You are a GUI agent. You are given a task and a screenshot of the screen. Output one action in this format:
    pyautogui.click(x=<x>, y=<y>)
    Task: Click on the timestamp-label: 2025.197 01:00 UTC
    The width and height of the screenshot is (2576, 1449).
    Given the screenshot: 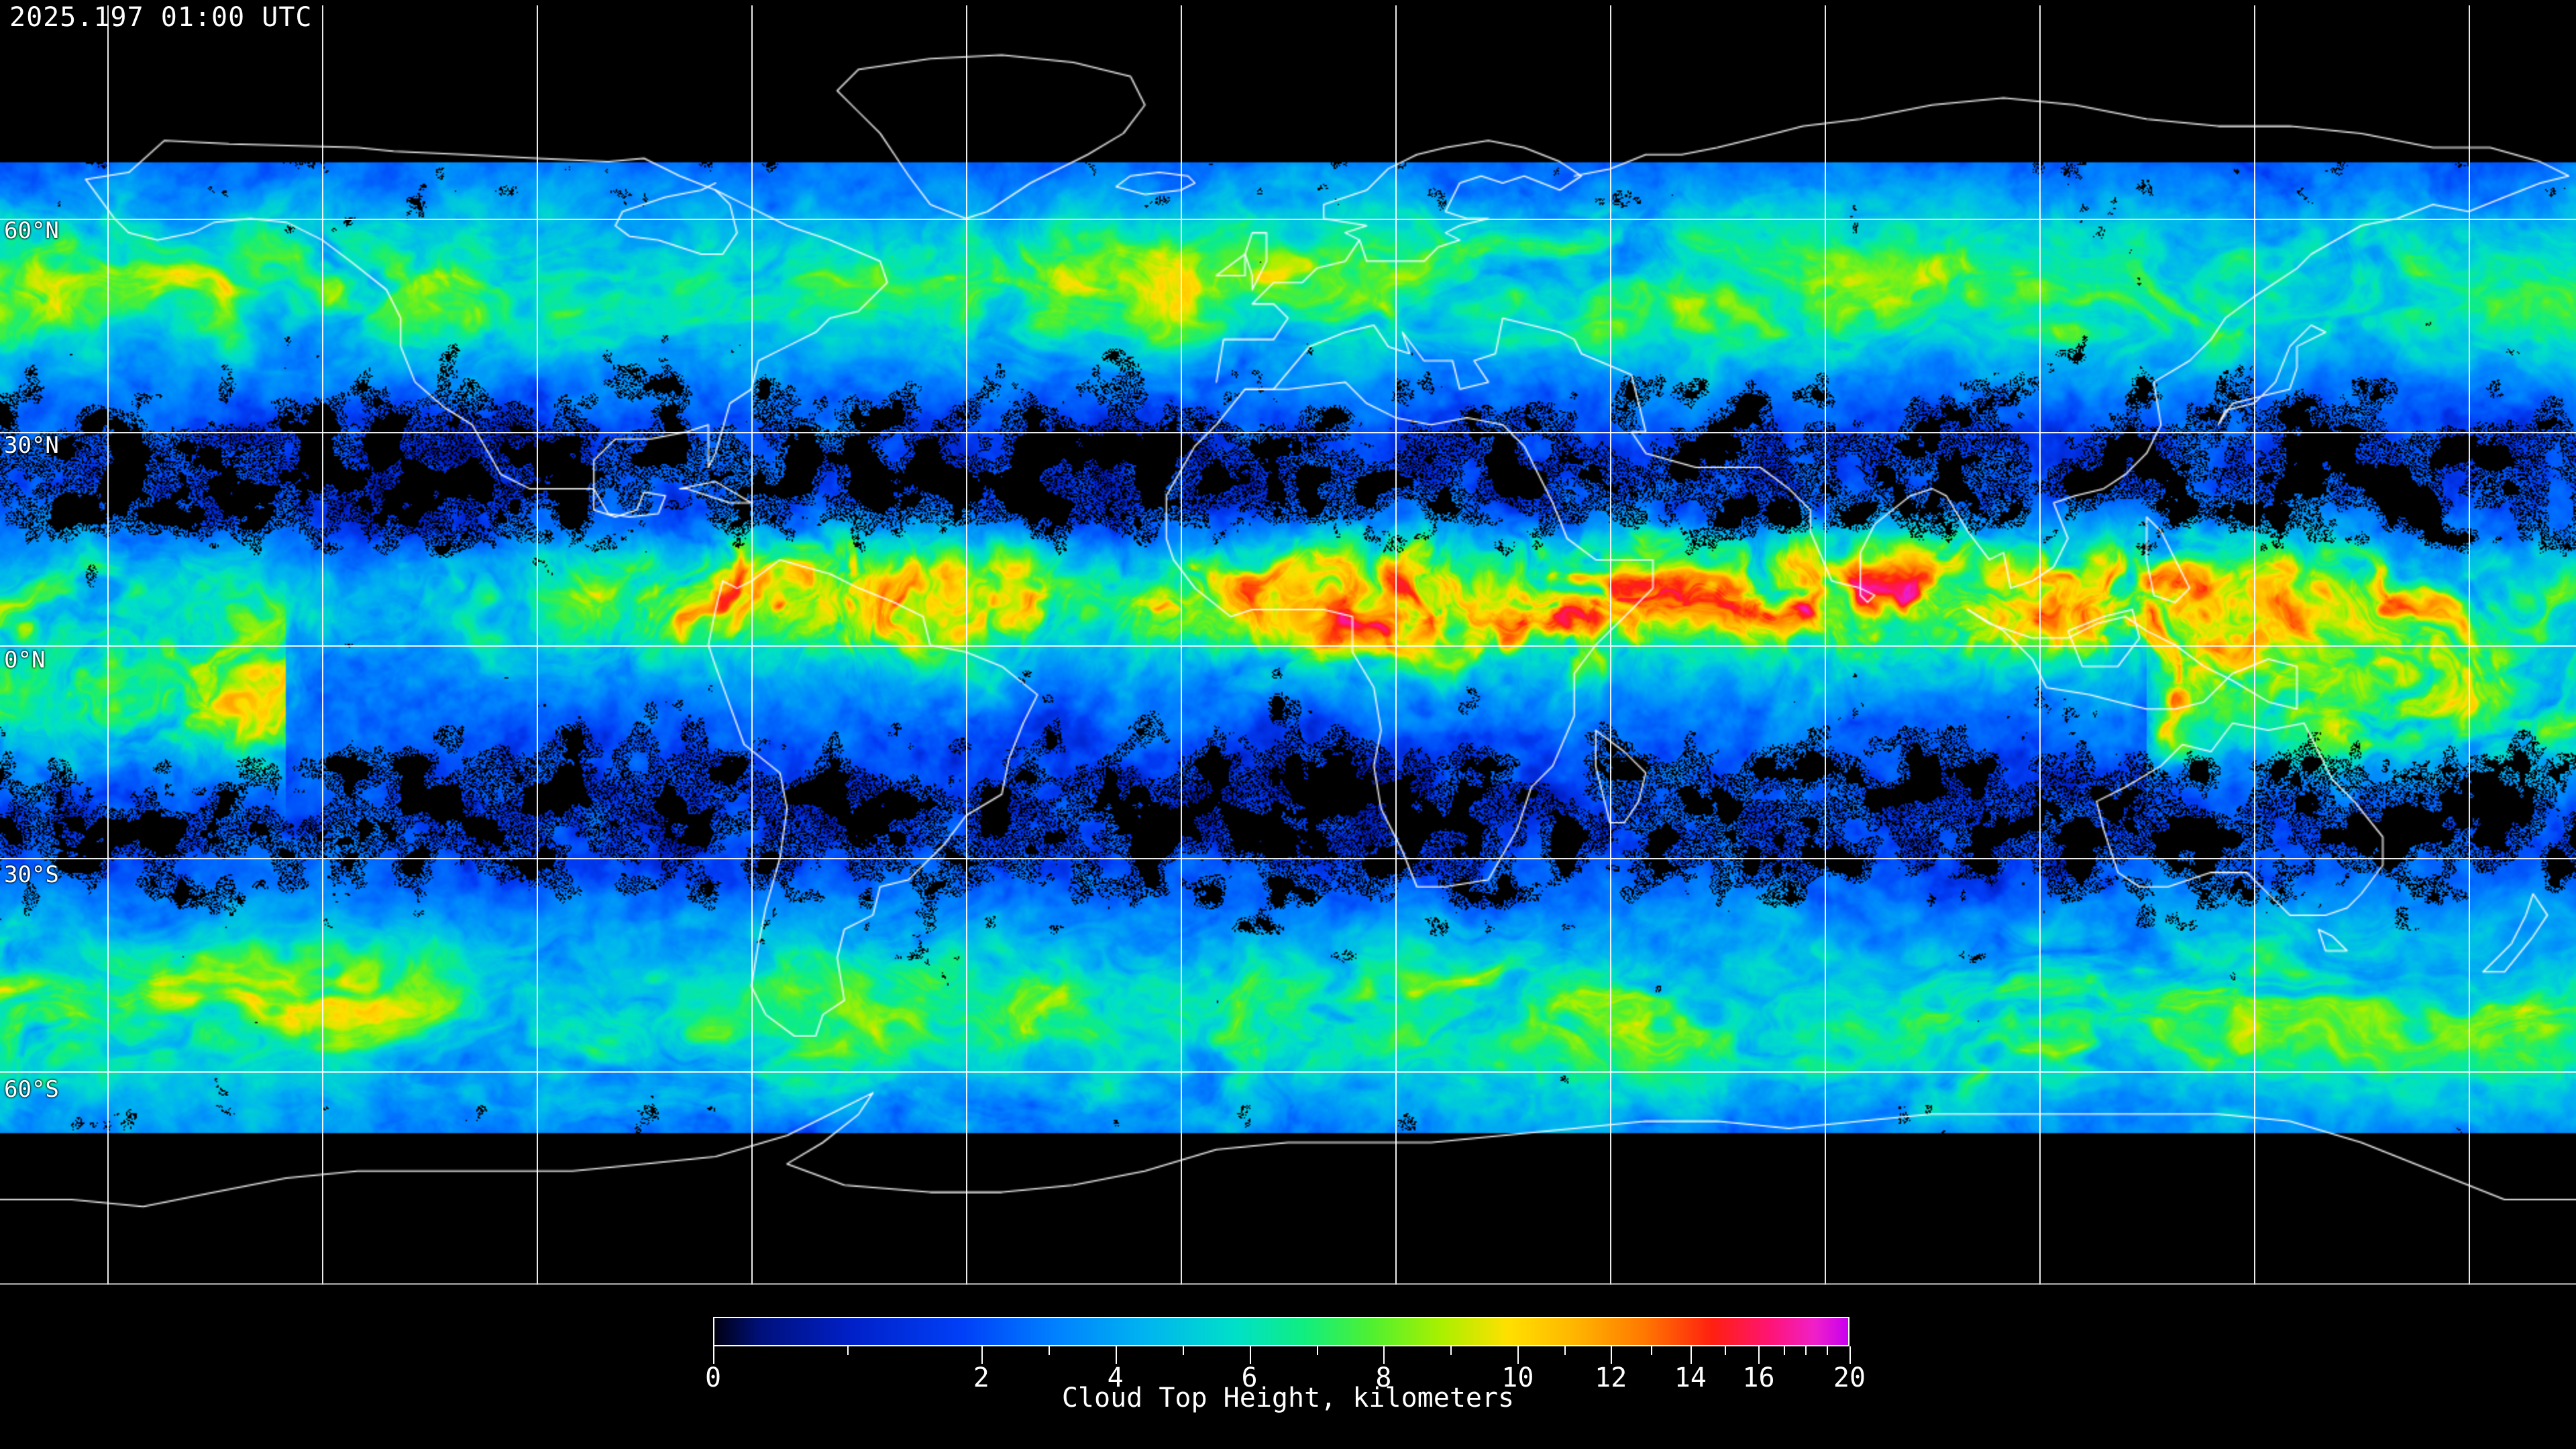 What is the action you would take?
    pyautogui.click(x=161, y=17)
    